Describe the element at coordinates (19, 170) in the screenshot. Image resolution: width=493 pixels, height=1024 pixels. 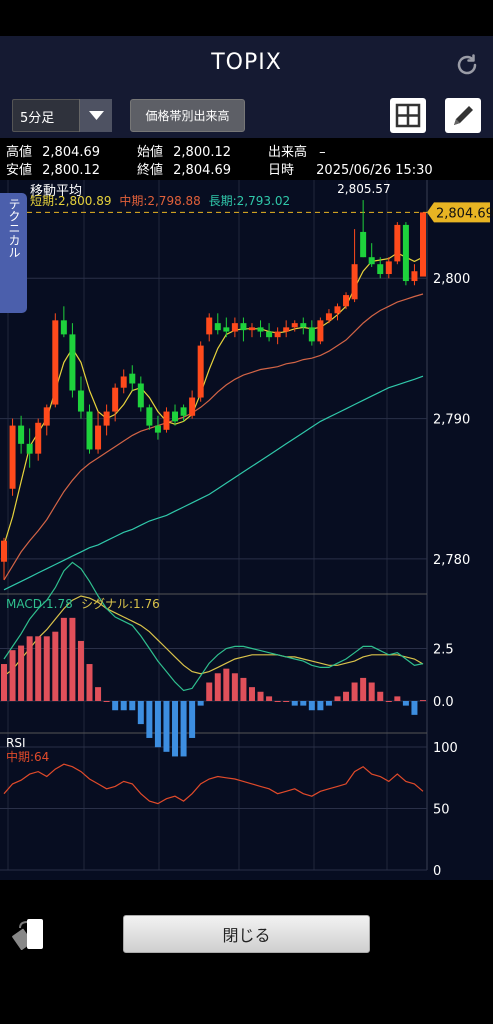
I see `low-label: 安値` at that location.